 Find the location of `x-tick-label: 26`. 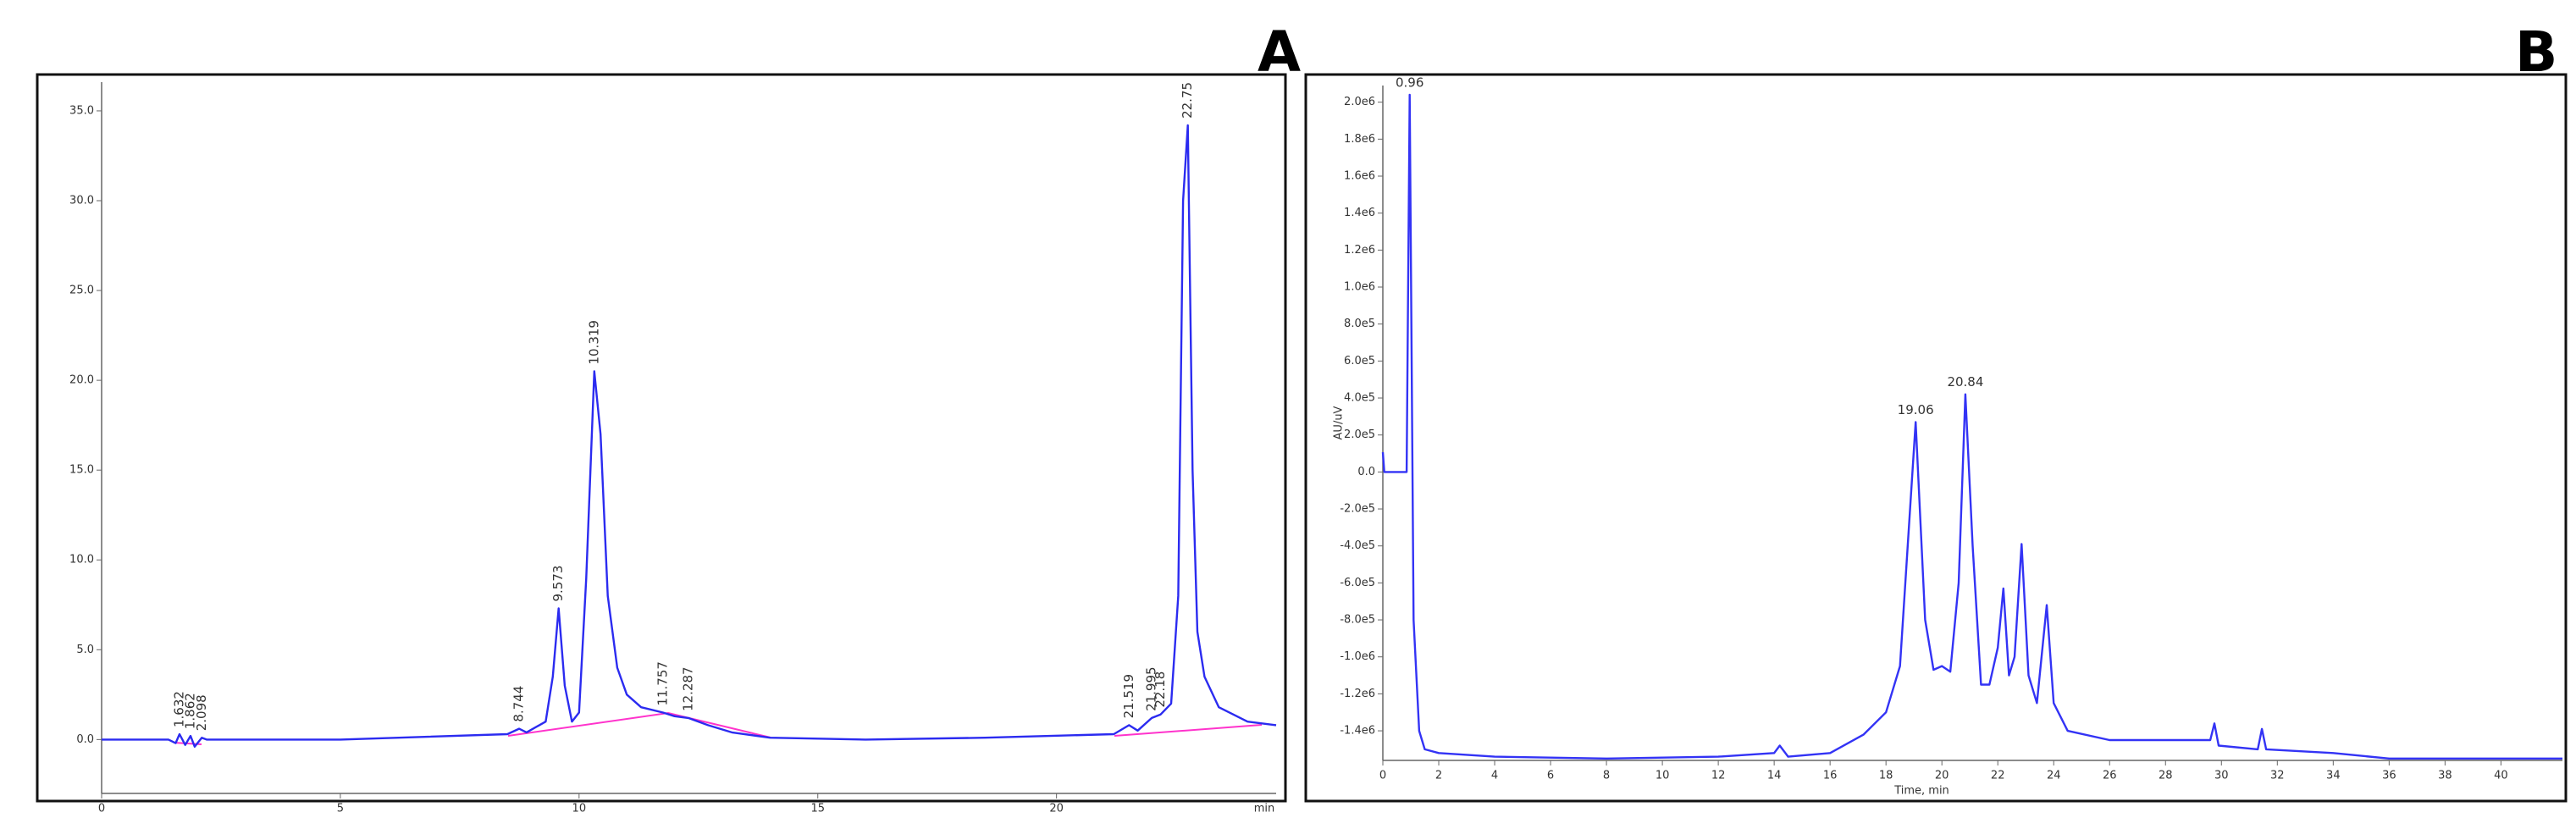

x-tick-label: 26 is located at coordinates (2110, 776).